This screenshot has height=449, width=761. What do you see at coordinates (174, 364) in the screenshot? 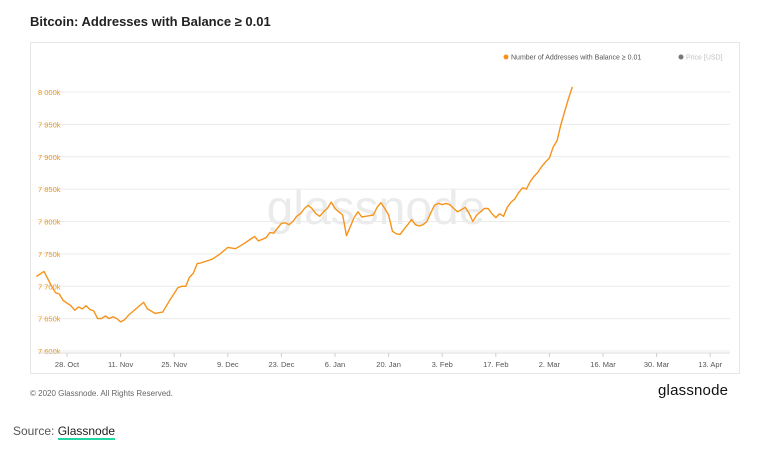
I see `x-tick-label: 25. Nov` at bounding box center [174, 364].